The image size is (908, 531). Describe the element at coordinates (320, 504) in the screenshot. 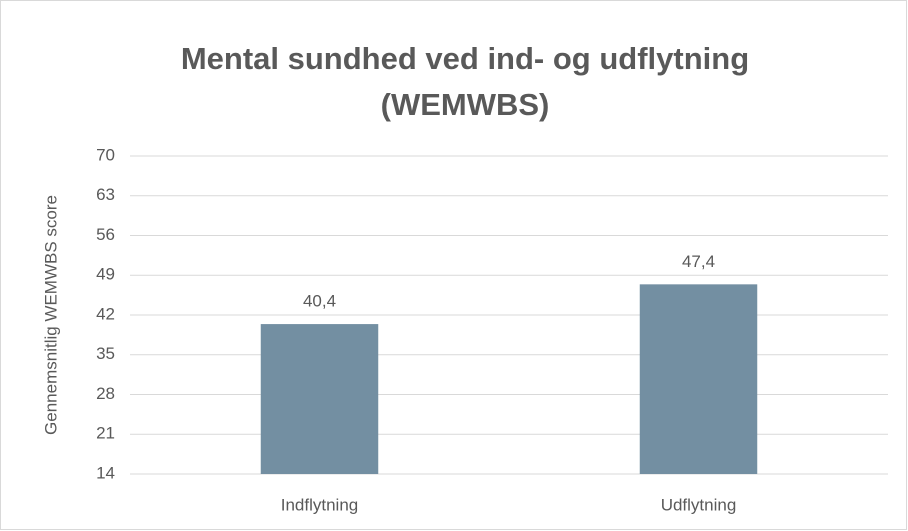

I see `x-tick-label: Indflytning` at that location.